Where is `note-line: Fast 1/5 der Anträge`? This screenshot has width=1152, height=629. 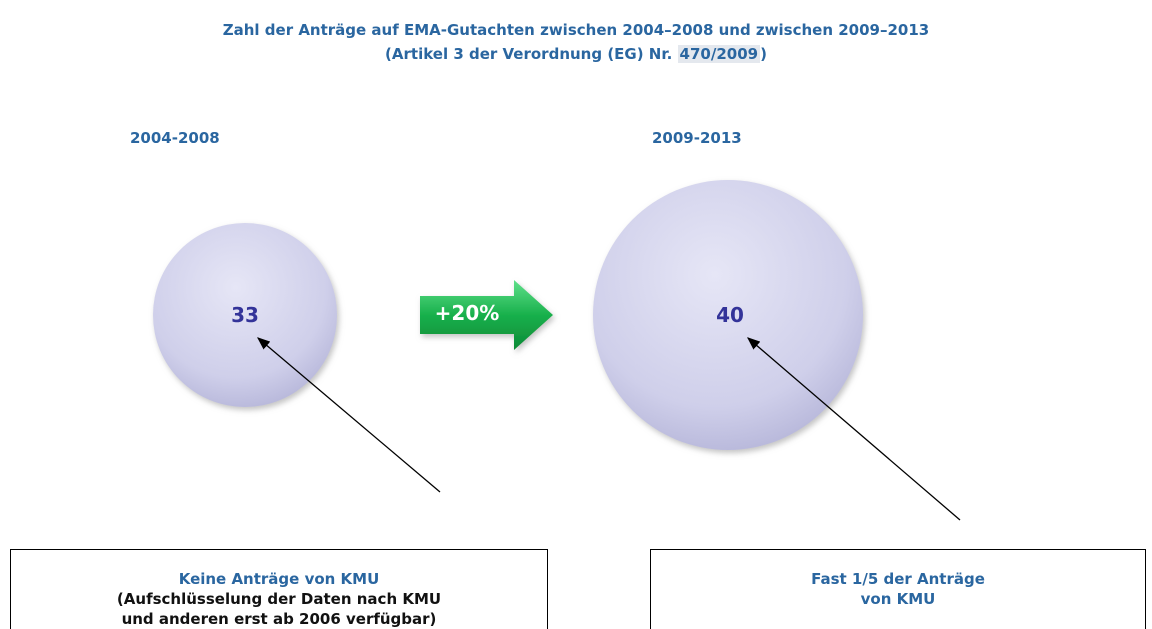
note-line: Fast 1/5 der Anträge is located at coordinates (898, 579).